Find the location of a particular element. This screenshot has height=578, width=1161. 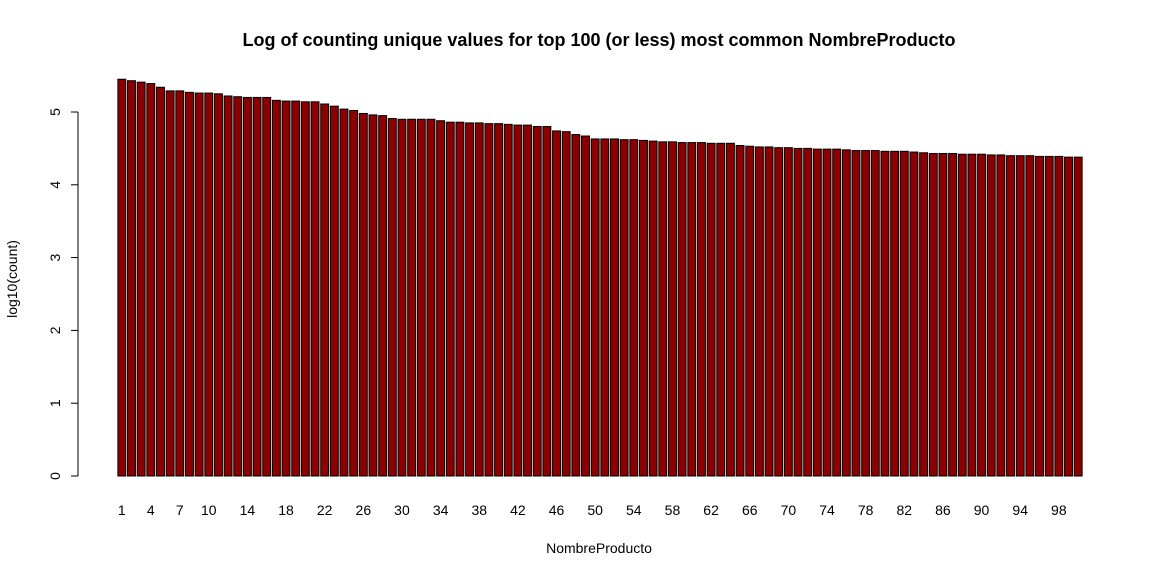

x-tick-label-46: 46 is located at coordinates (557, 510).